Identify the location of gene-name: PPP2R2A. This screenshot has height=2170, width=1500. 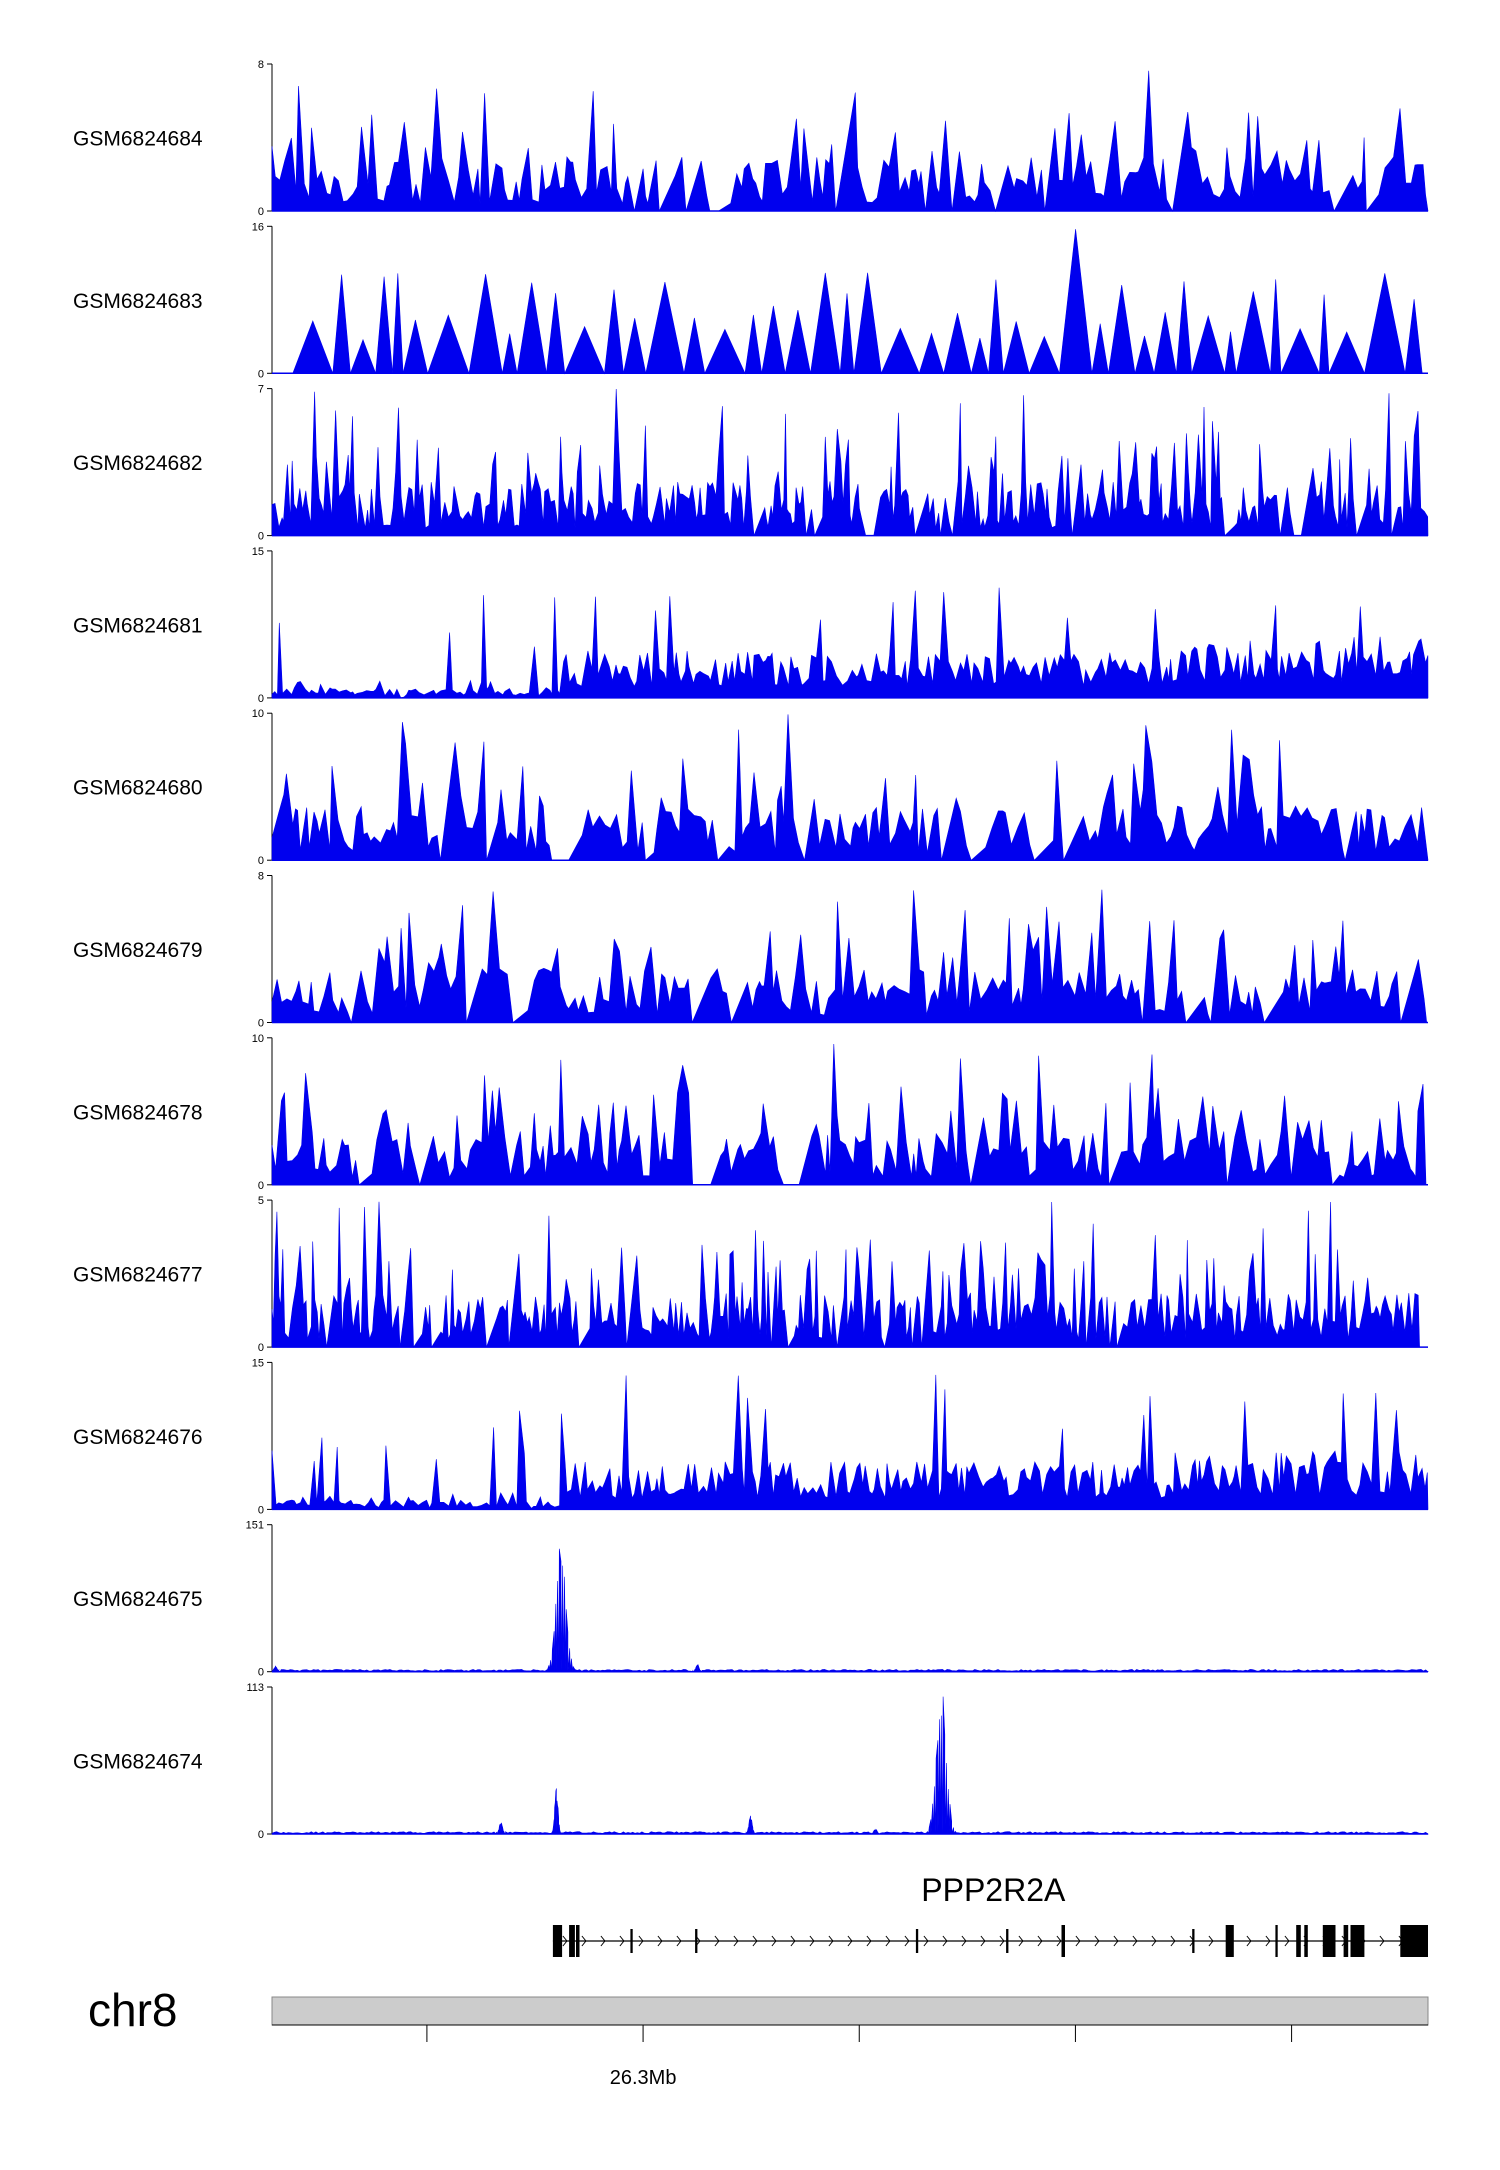
(993, 1890).